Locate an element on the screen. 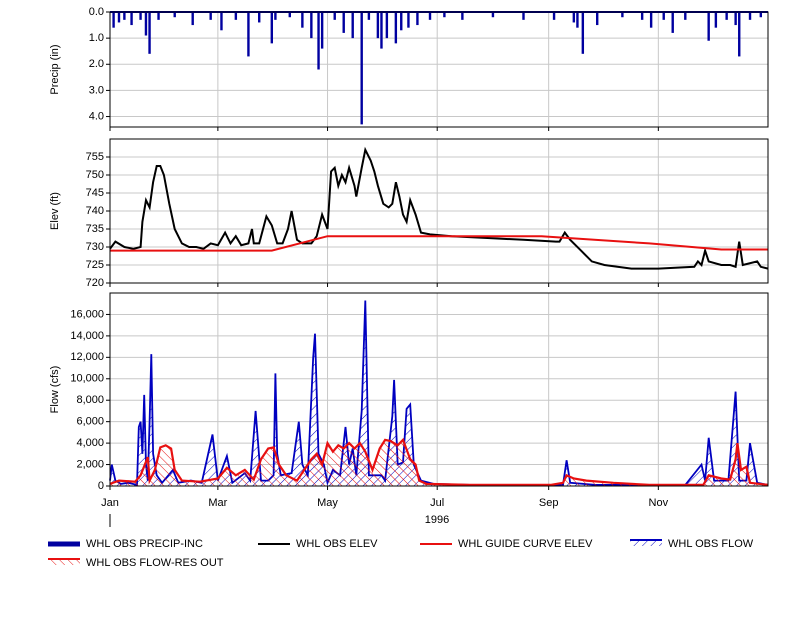 This screenshot has height=632, width=800. y-tick-label: 6,000 is located at coordinates (90, 422).